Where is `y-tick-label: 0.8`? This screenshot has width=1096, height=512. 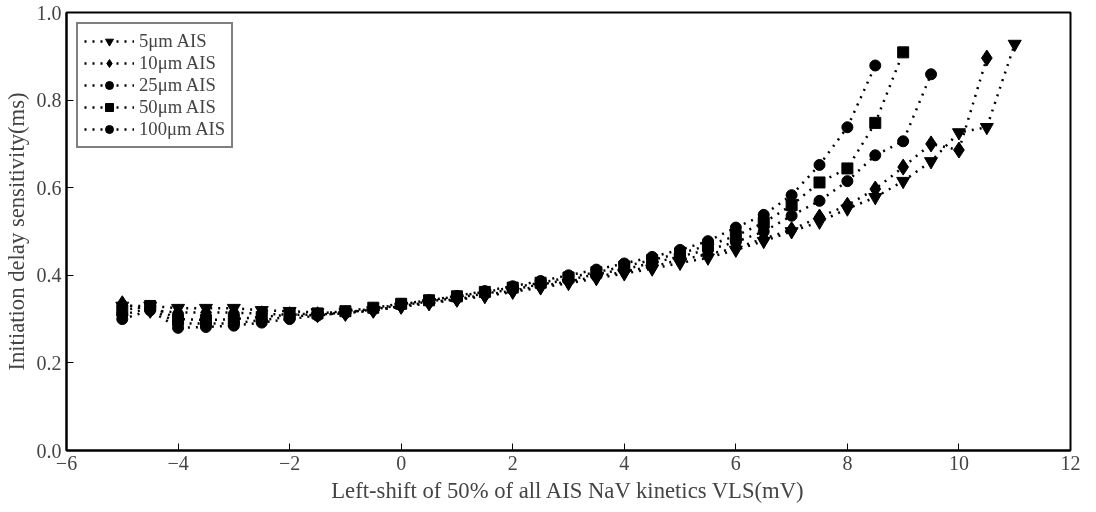 y-tick-label: 0.8 is located at coordinates (49, 100).